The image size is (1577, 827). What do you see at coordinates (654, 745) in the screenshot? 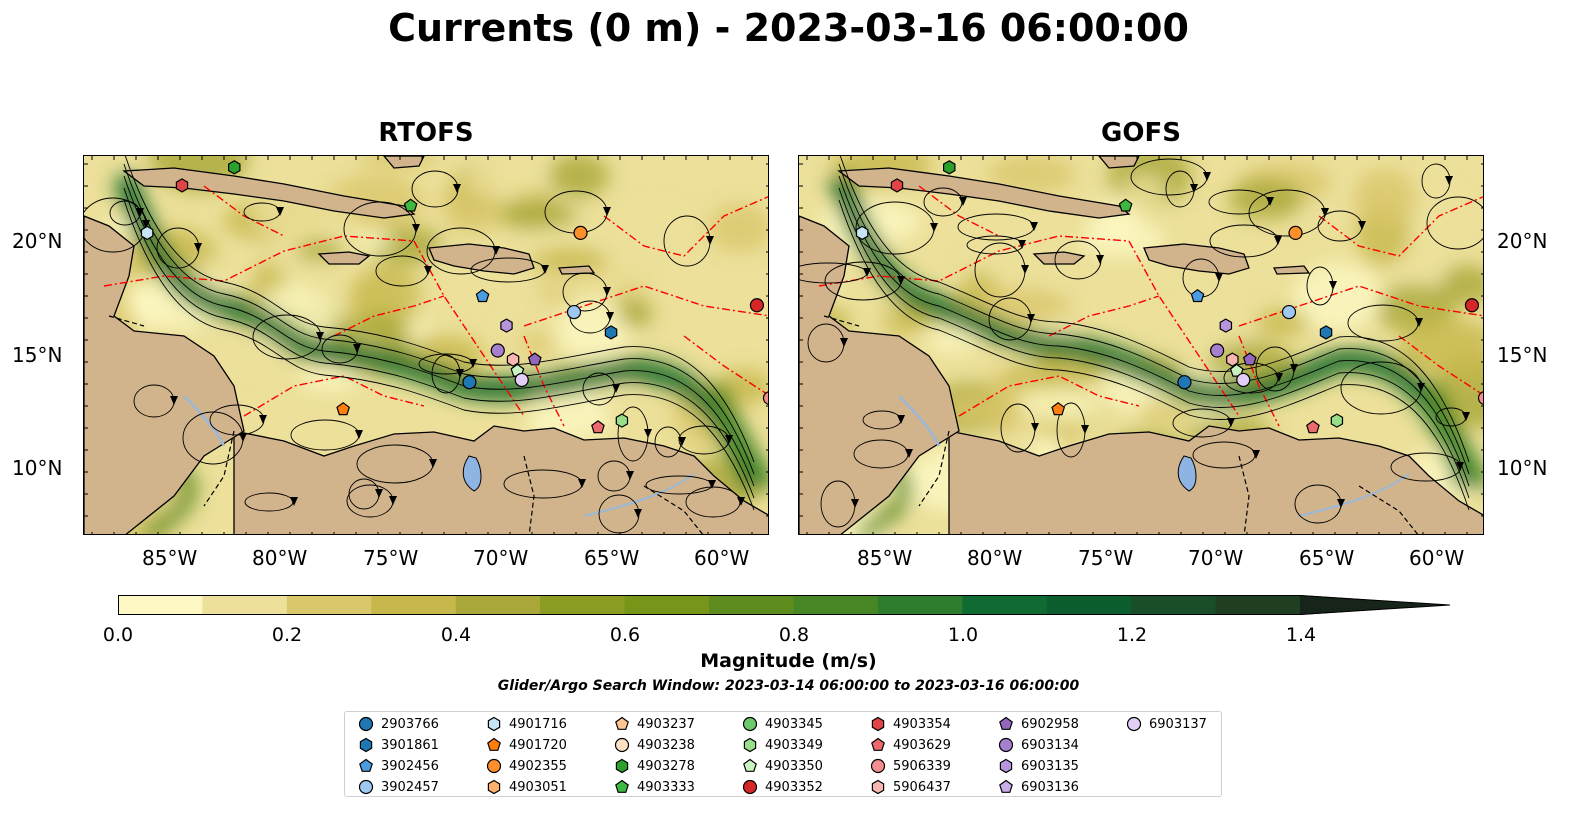
I see `legend-item: 4903238` at bounding box center [654, 745].